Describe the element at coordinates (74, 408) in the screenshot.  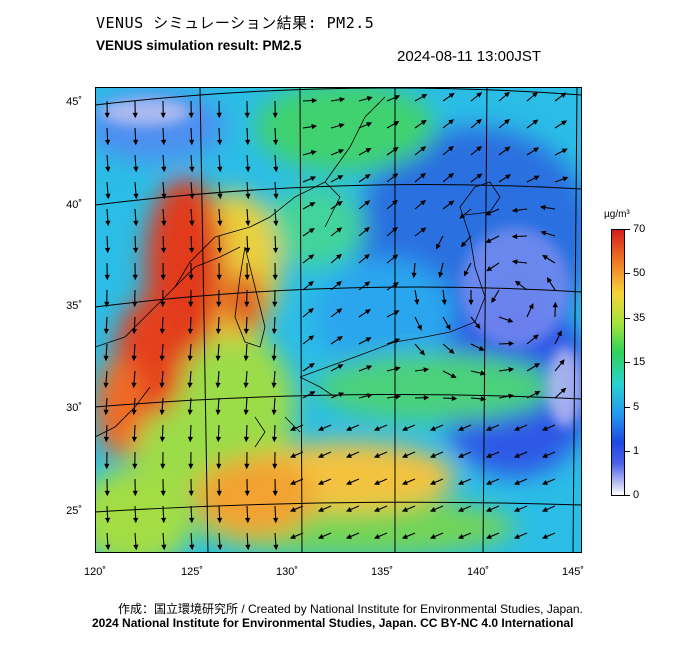
I see `lat-label-30: 30˚` at that location.